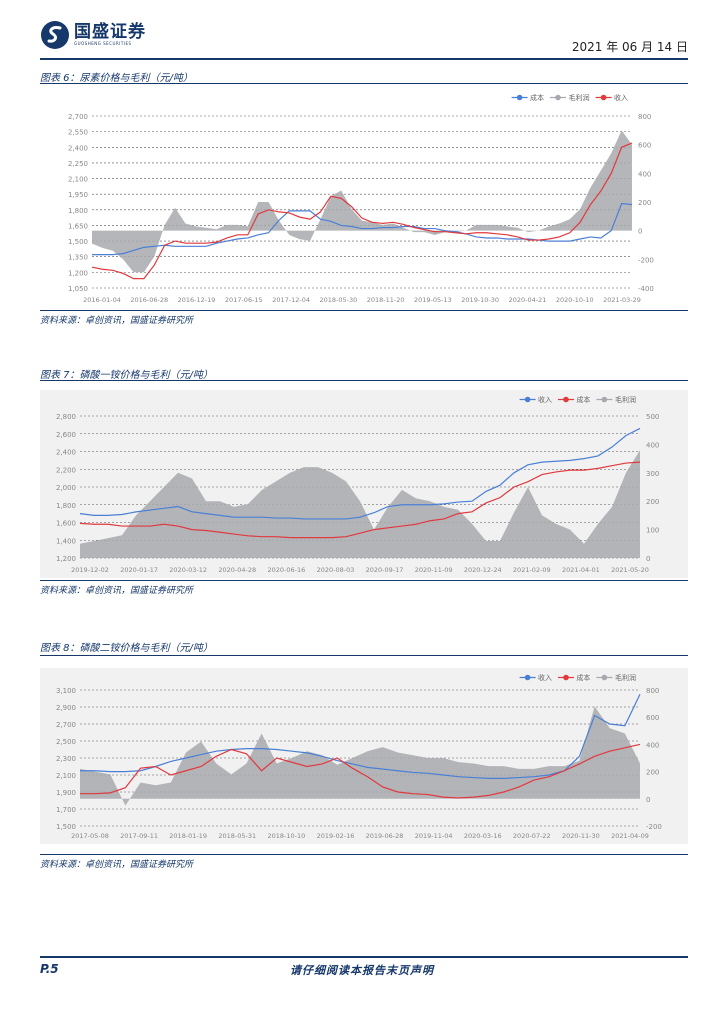 The height and width of the screenshot is (1024, 724). I want to click on logo-mark-icon, so click(55, 35).